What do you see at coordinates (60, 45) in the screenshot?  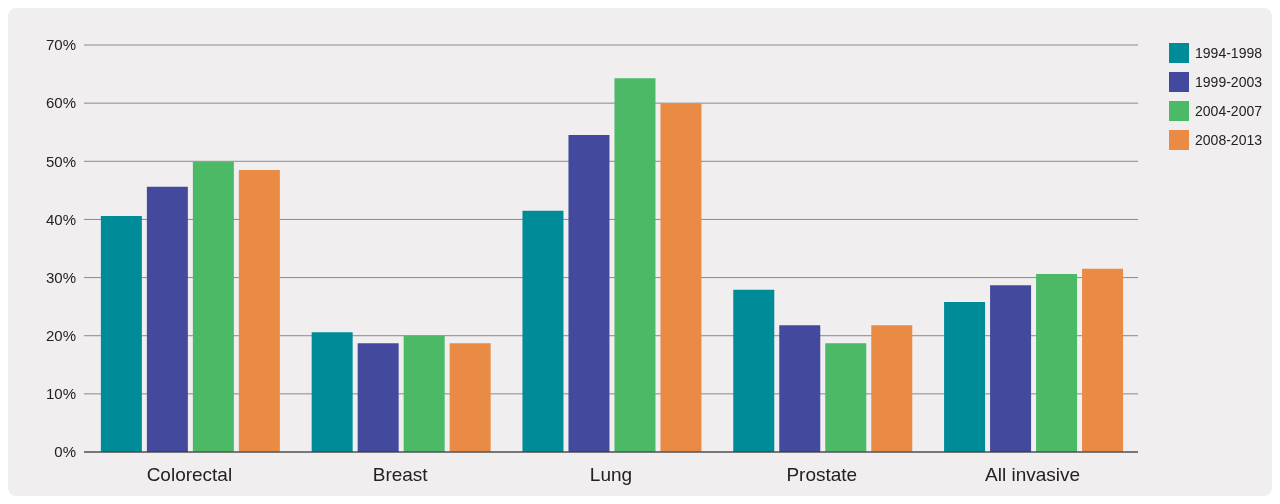 I see `y-tick-label: 70%` at bounding box center [60, 45].